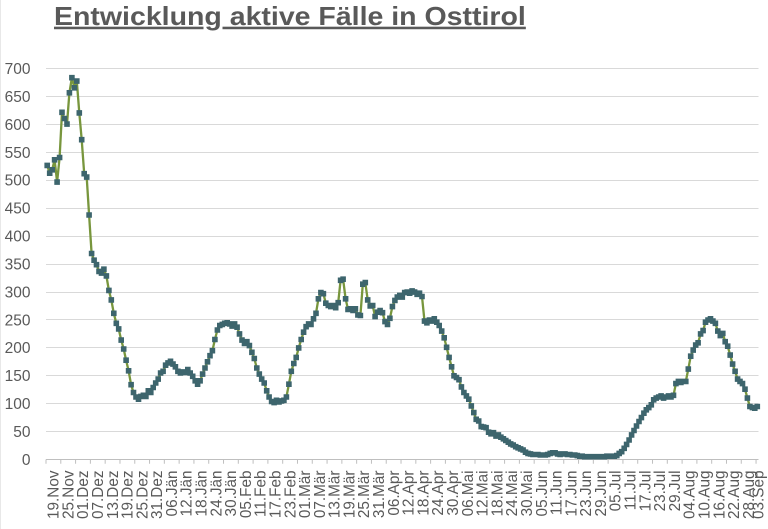 The width and height of the screenshot is (768, 529). Describe the element at coordinates (453, 493) in the screenshot. I see `svg-text: 30.Apr` at that location.